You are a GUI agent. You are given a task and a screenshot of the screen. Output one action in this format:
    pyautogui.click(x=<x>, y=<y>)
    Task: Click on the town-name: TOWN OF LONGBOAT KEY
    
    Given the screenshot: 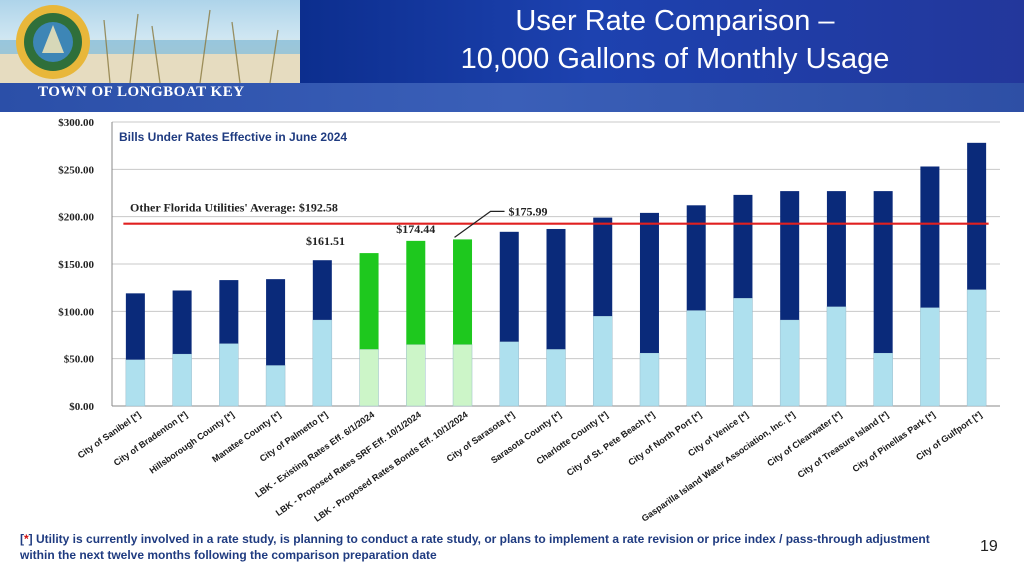 What is the action you would take?
    pyautogui.click(x=141, y=92)
    